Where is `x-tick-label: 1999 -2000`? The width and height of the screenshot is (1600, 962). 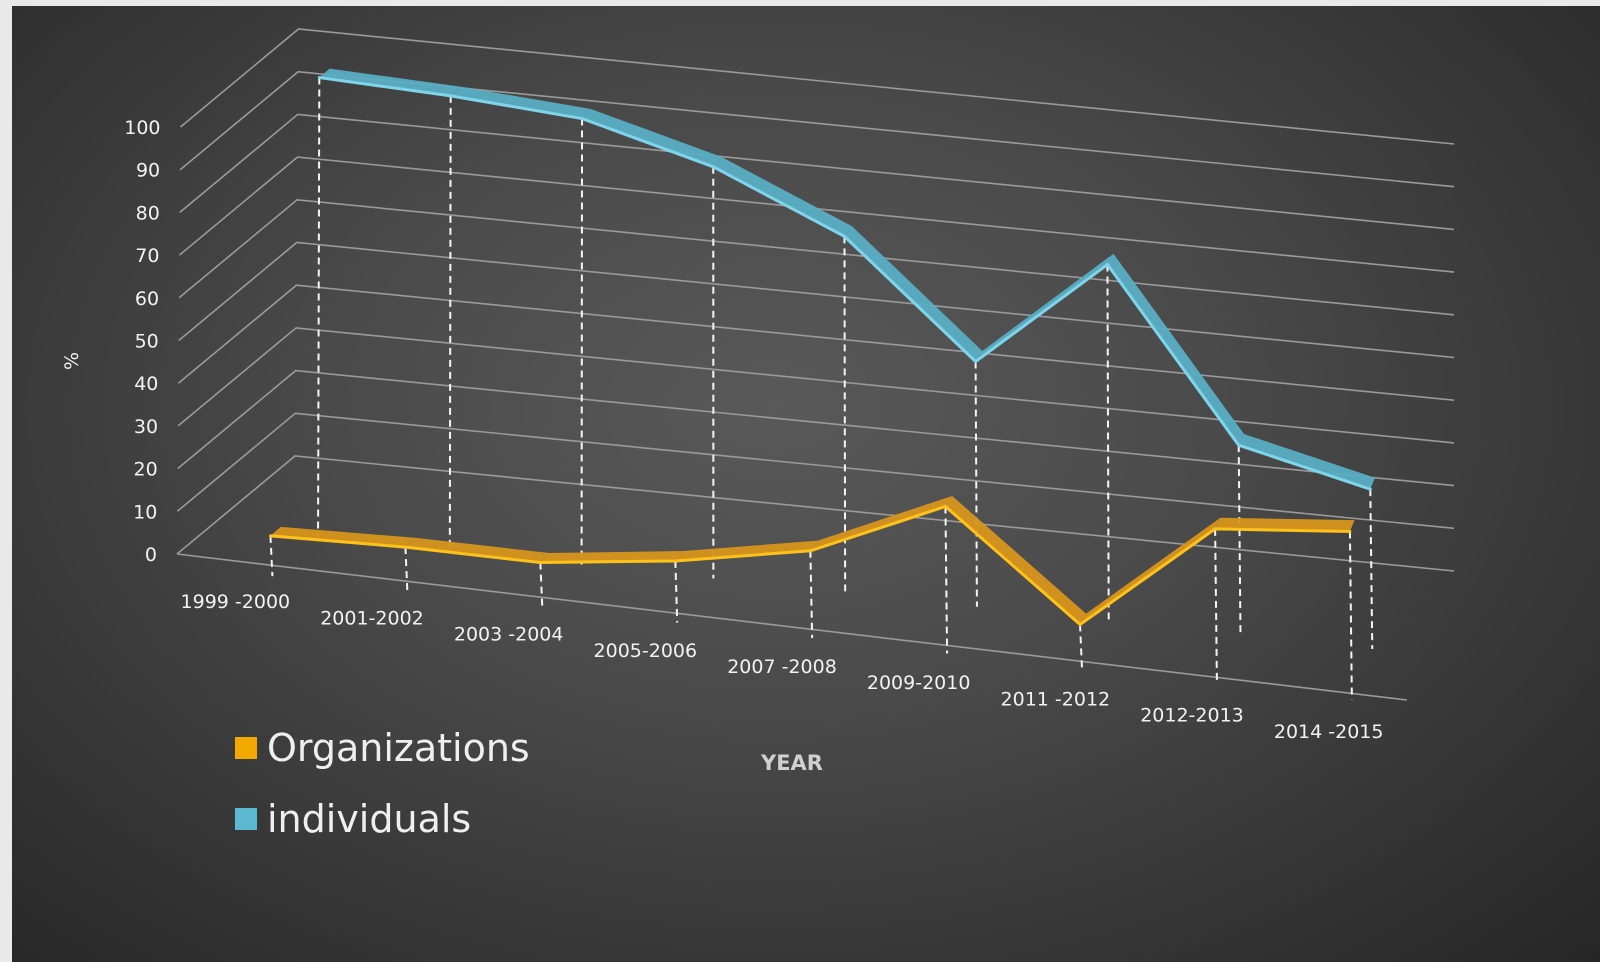
x-tick-label: 1999 -2000 is located at coordinates (236, 602).